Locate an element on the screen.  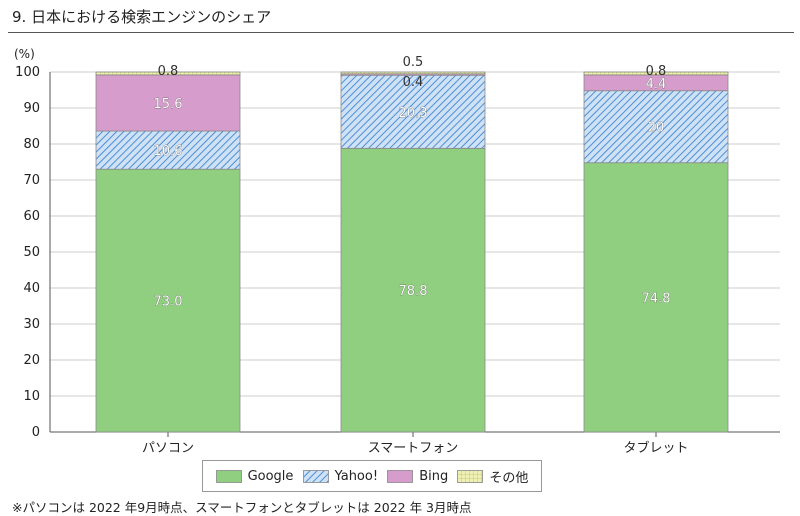
legend-item: Google is located at coordinates (254, 476).